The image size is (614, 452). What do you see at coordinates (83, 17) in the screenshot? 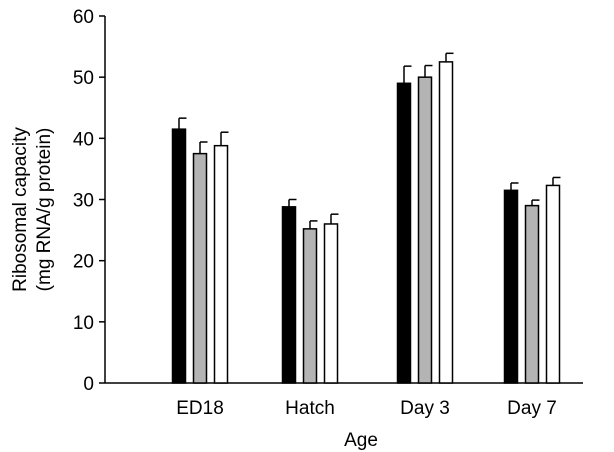
I see `y-tick-label: 60` at bounding box center [83, 17].